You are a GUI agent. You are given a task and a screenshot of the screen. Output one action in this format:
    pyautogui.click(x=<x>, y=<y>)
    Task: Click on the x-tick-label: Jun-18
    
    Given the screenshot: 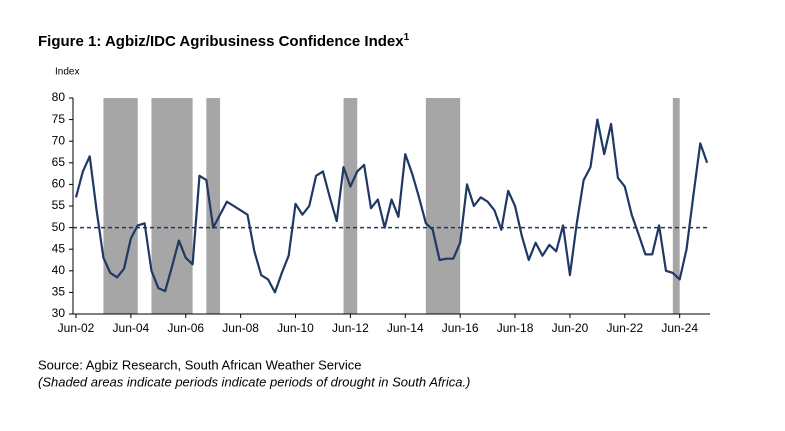 What is the action you would take?
    pyautogui.click(x=515, y=328)
    